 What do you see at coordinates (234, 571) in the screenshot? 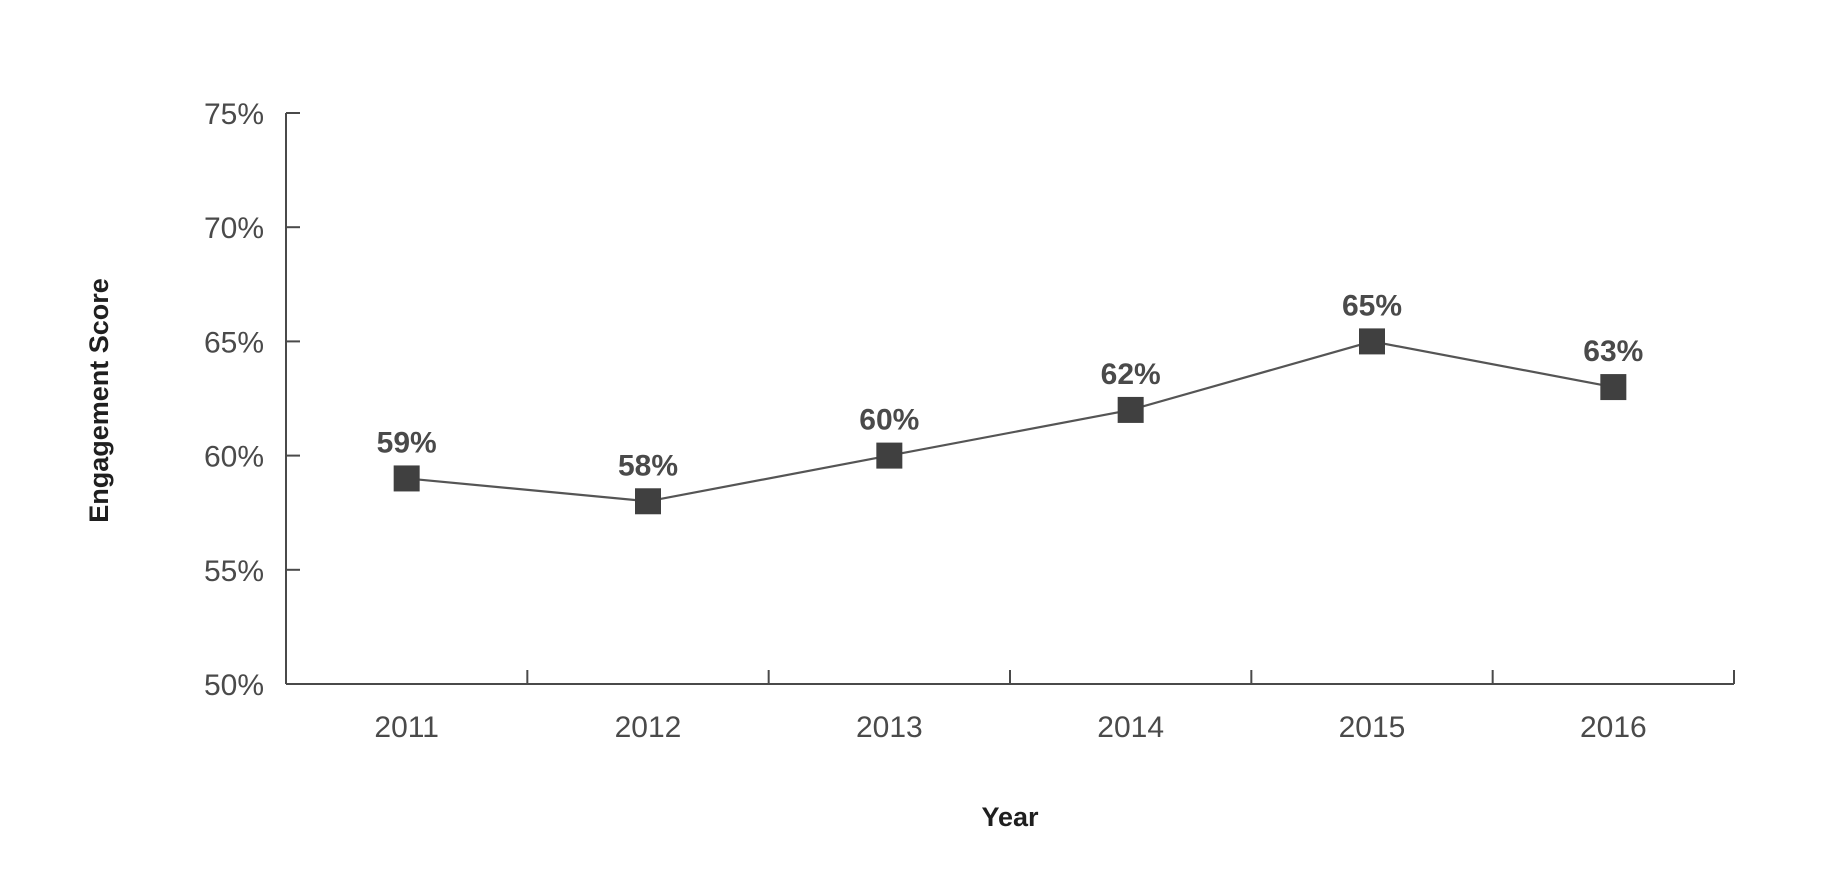
I see `y-tick-label: 55%` at bounding box center [234, 571].